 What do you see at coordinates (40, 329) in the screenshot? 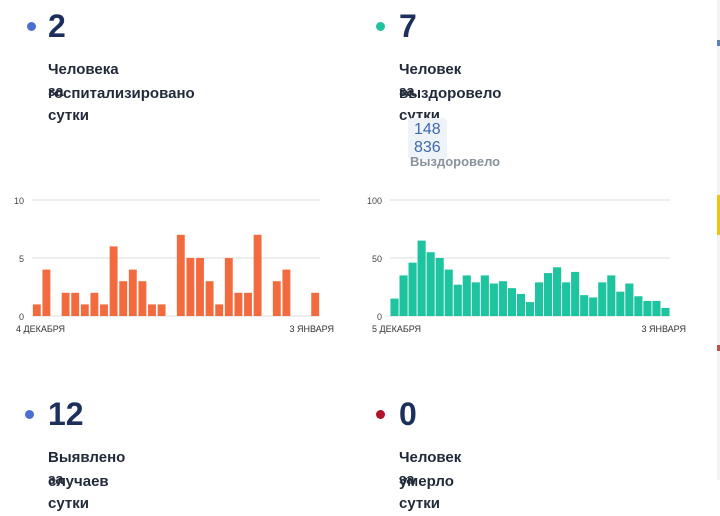
I see `x-start-label: 4 ДЕКАБРЯ` at bounding box center [40, 329].